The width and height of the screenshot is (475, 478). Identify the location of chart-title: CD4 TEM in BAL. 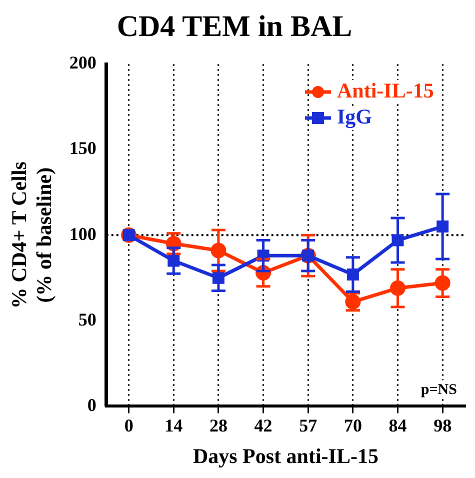
(234, 26).